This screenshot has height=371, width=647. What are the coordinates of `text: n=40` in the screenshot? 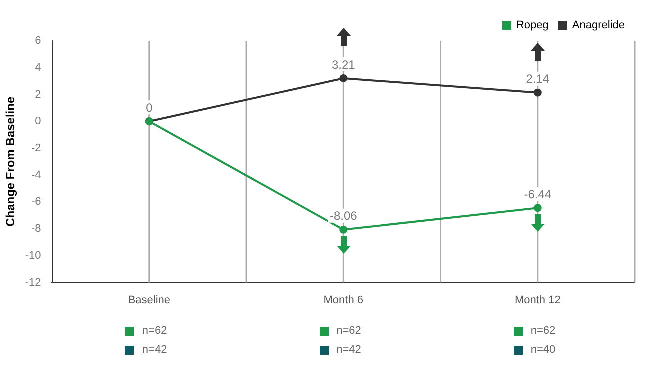 It's located at (543, 350).